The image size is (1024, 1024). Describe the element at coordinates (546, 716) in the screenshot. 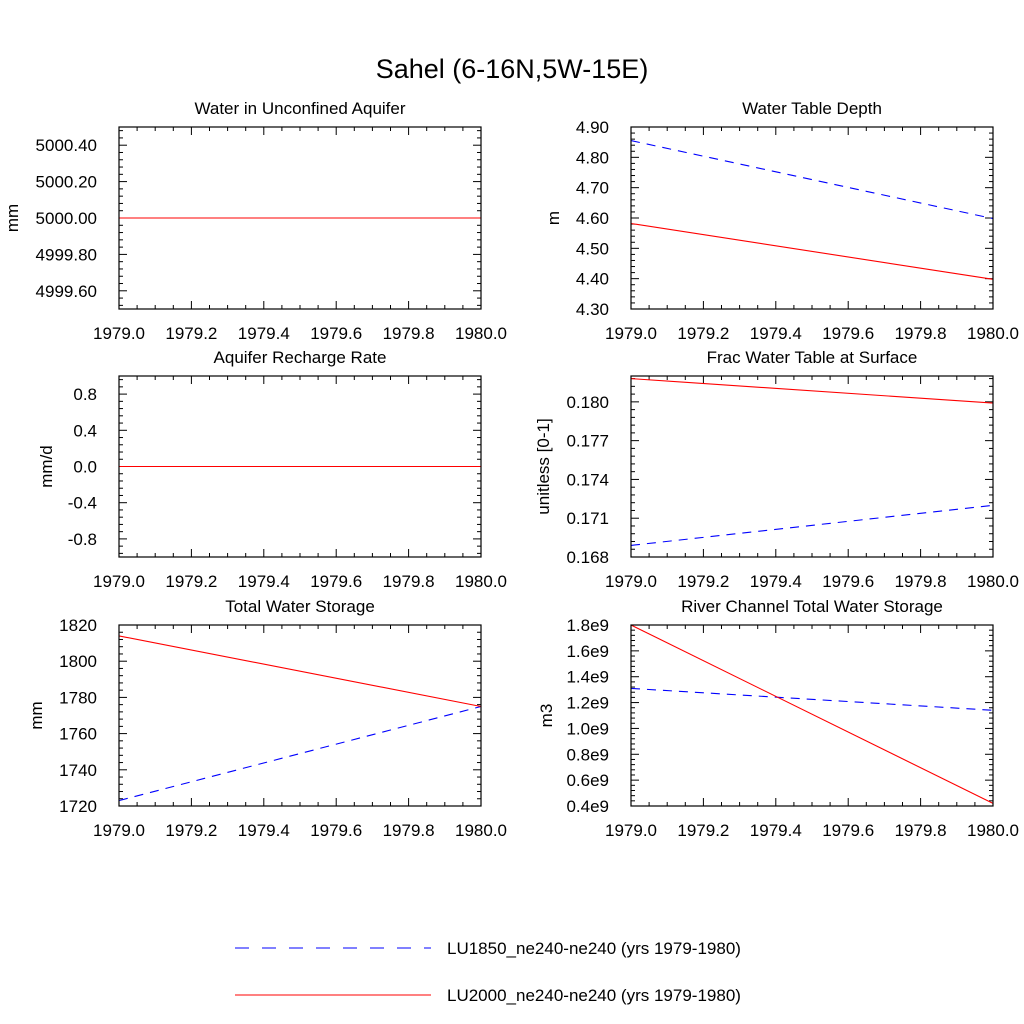

I see `y-axis-label-river-channel-total-water-storage: m3` at that location.